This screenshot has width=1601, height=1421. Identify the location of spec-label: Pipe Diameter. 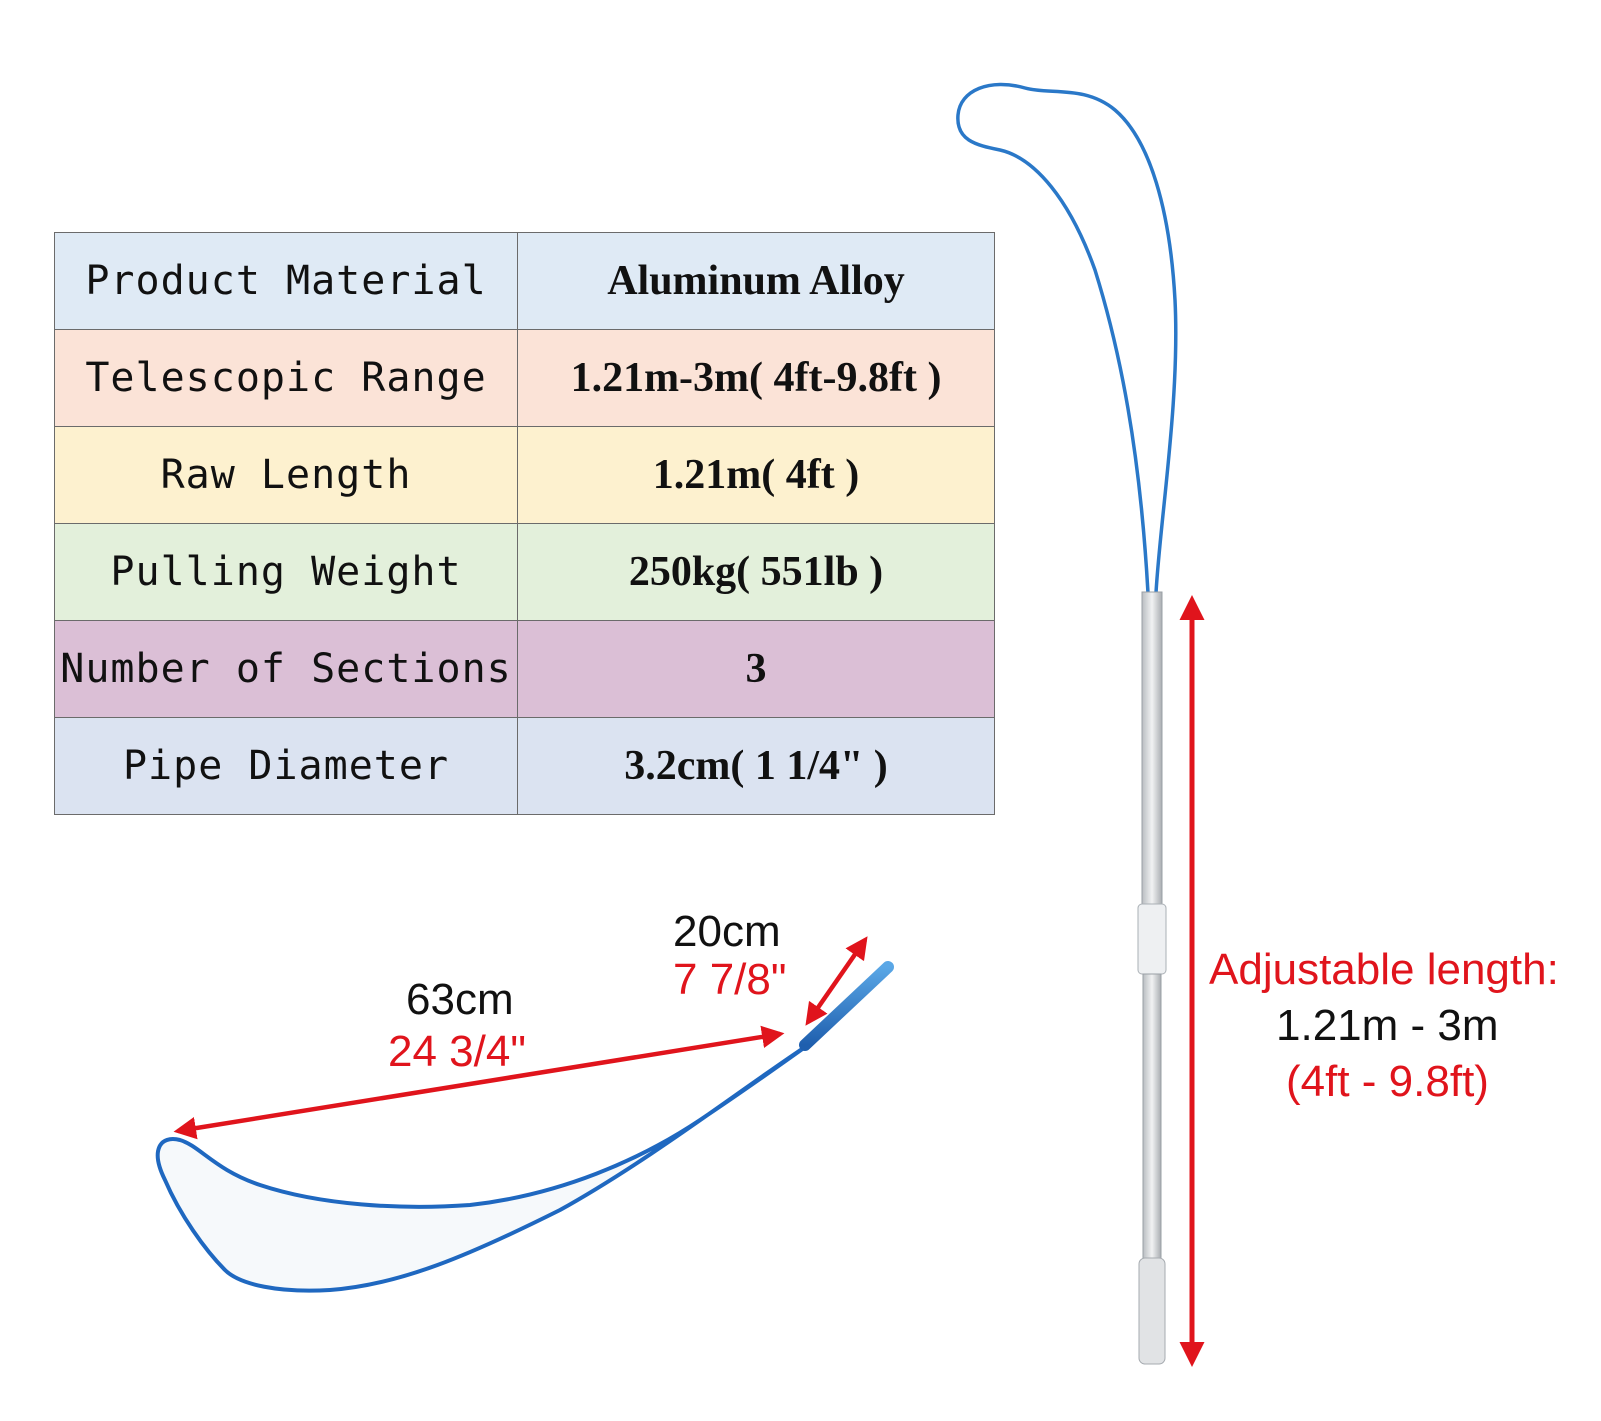
(286, 766).